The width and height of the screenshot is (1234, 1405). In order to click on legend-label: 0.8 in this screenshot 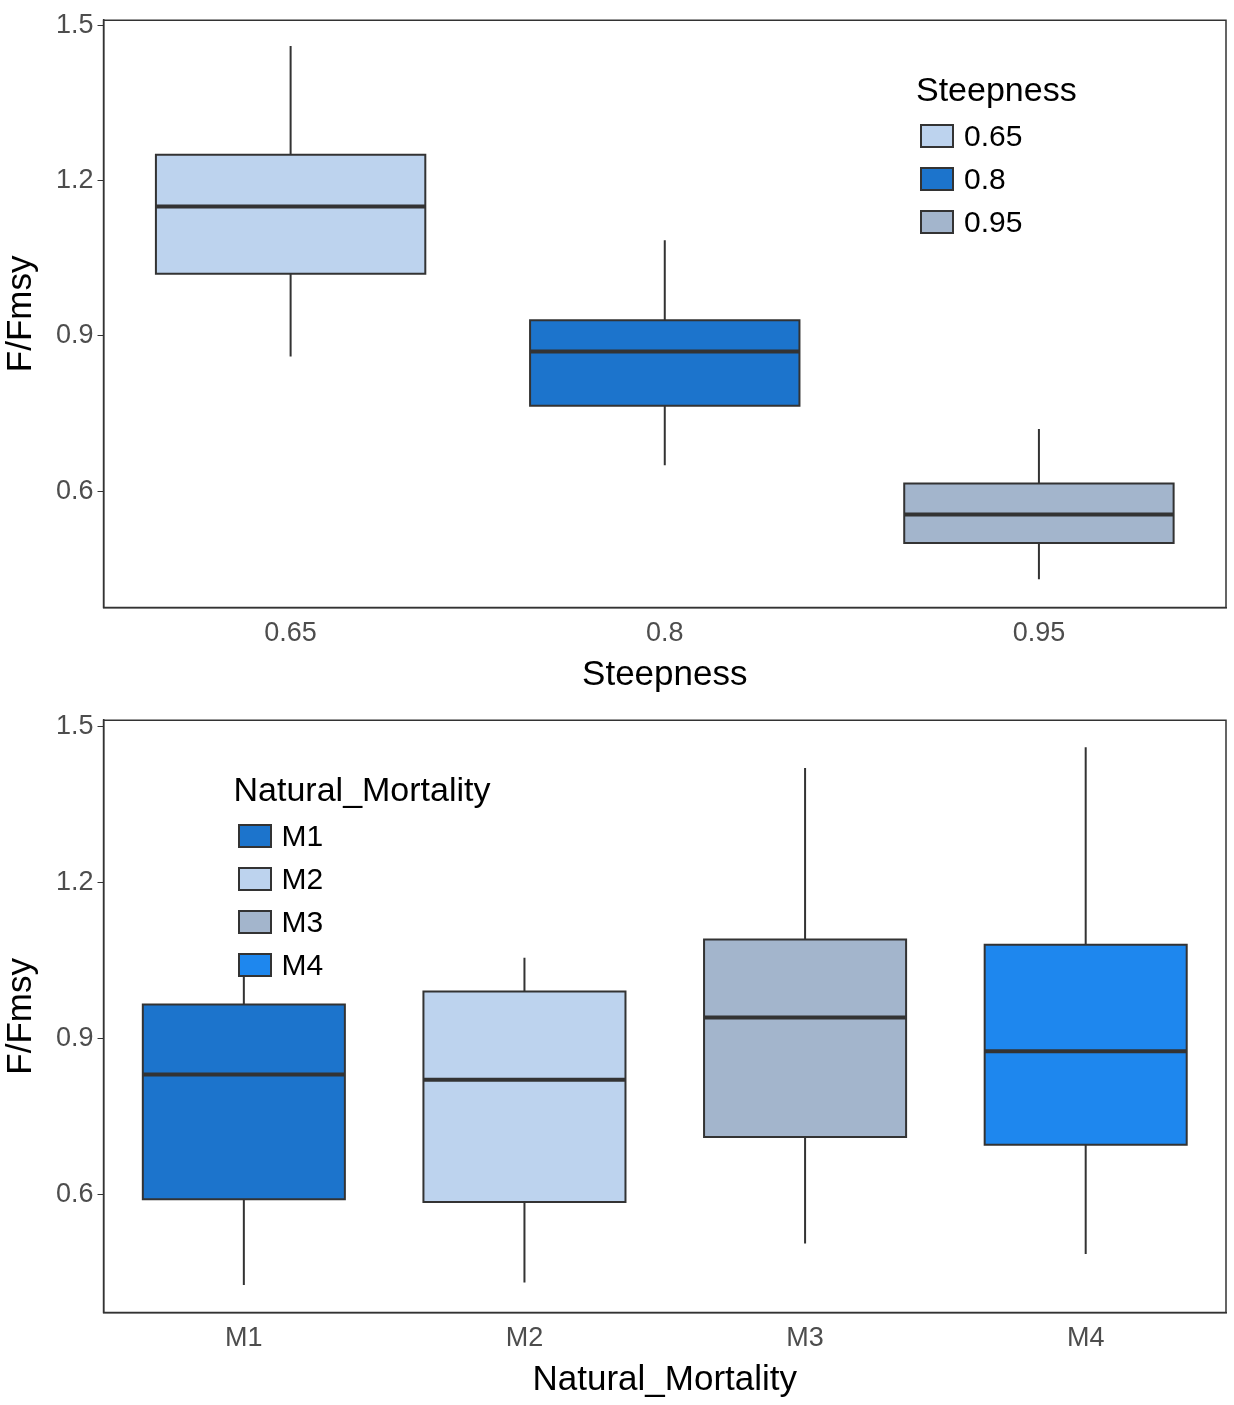, I will do `click(985, 178)`.